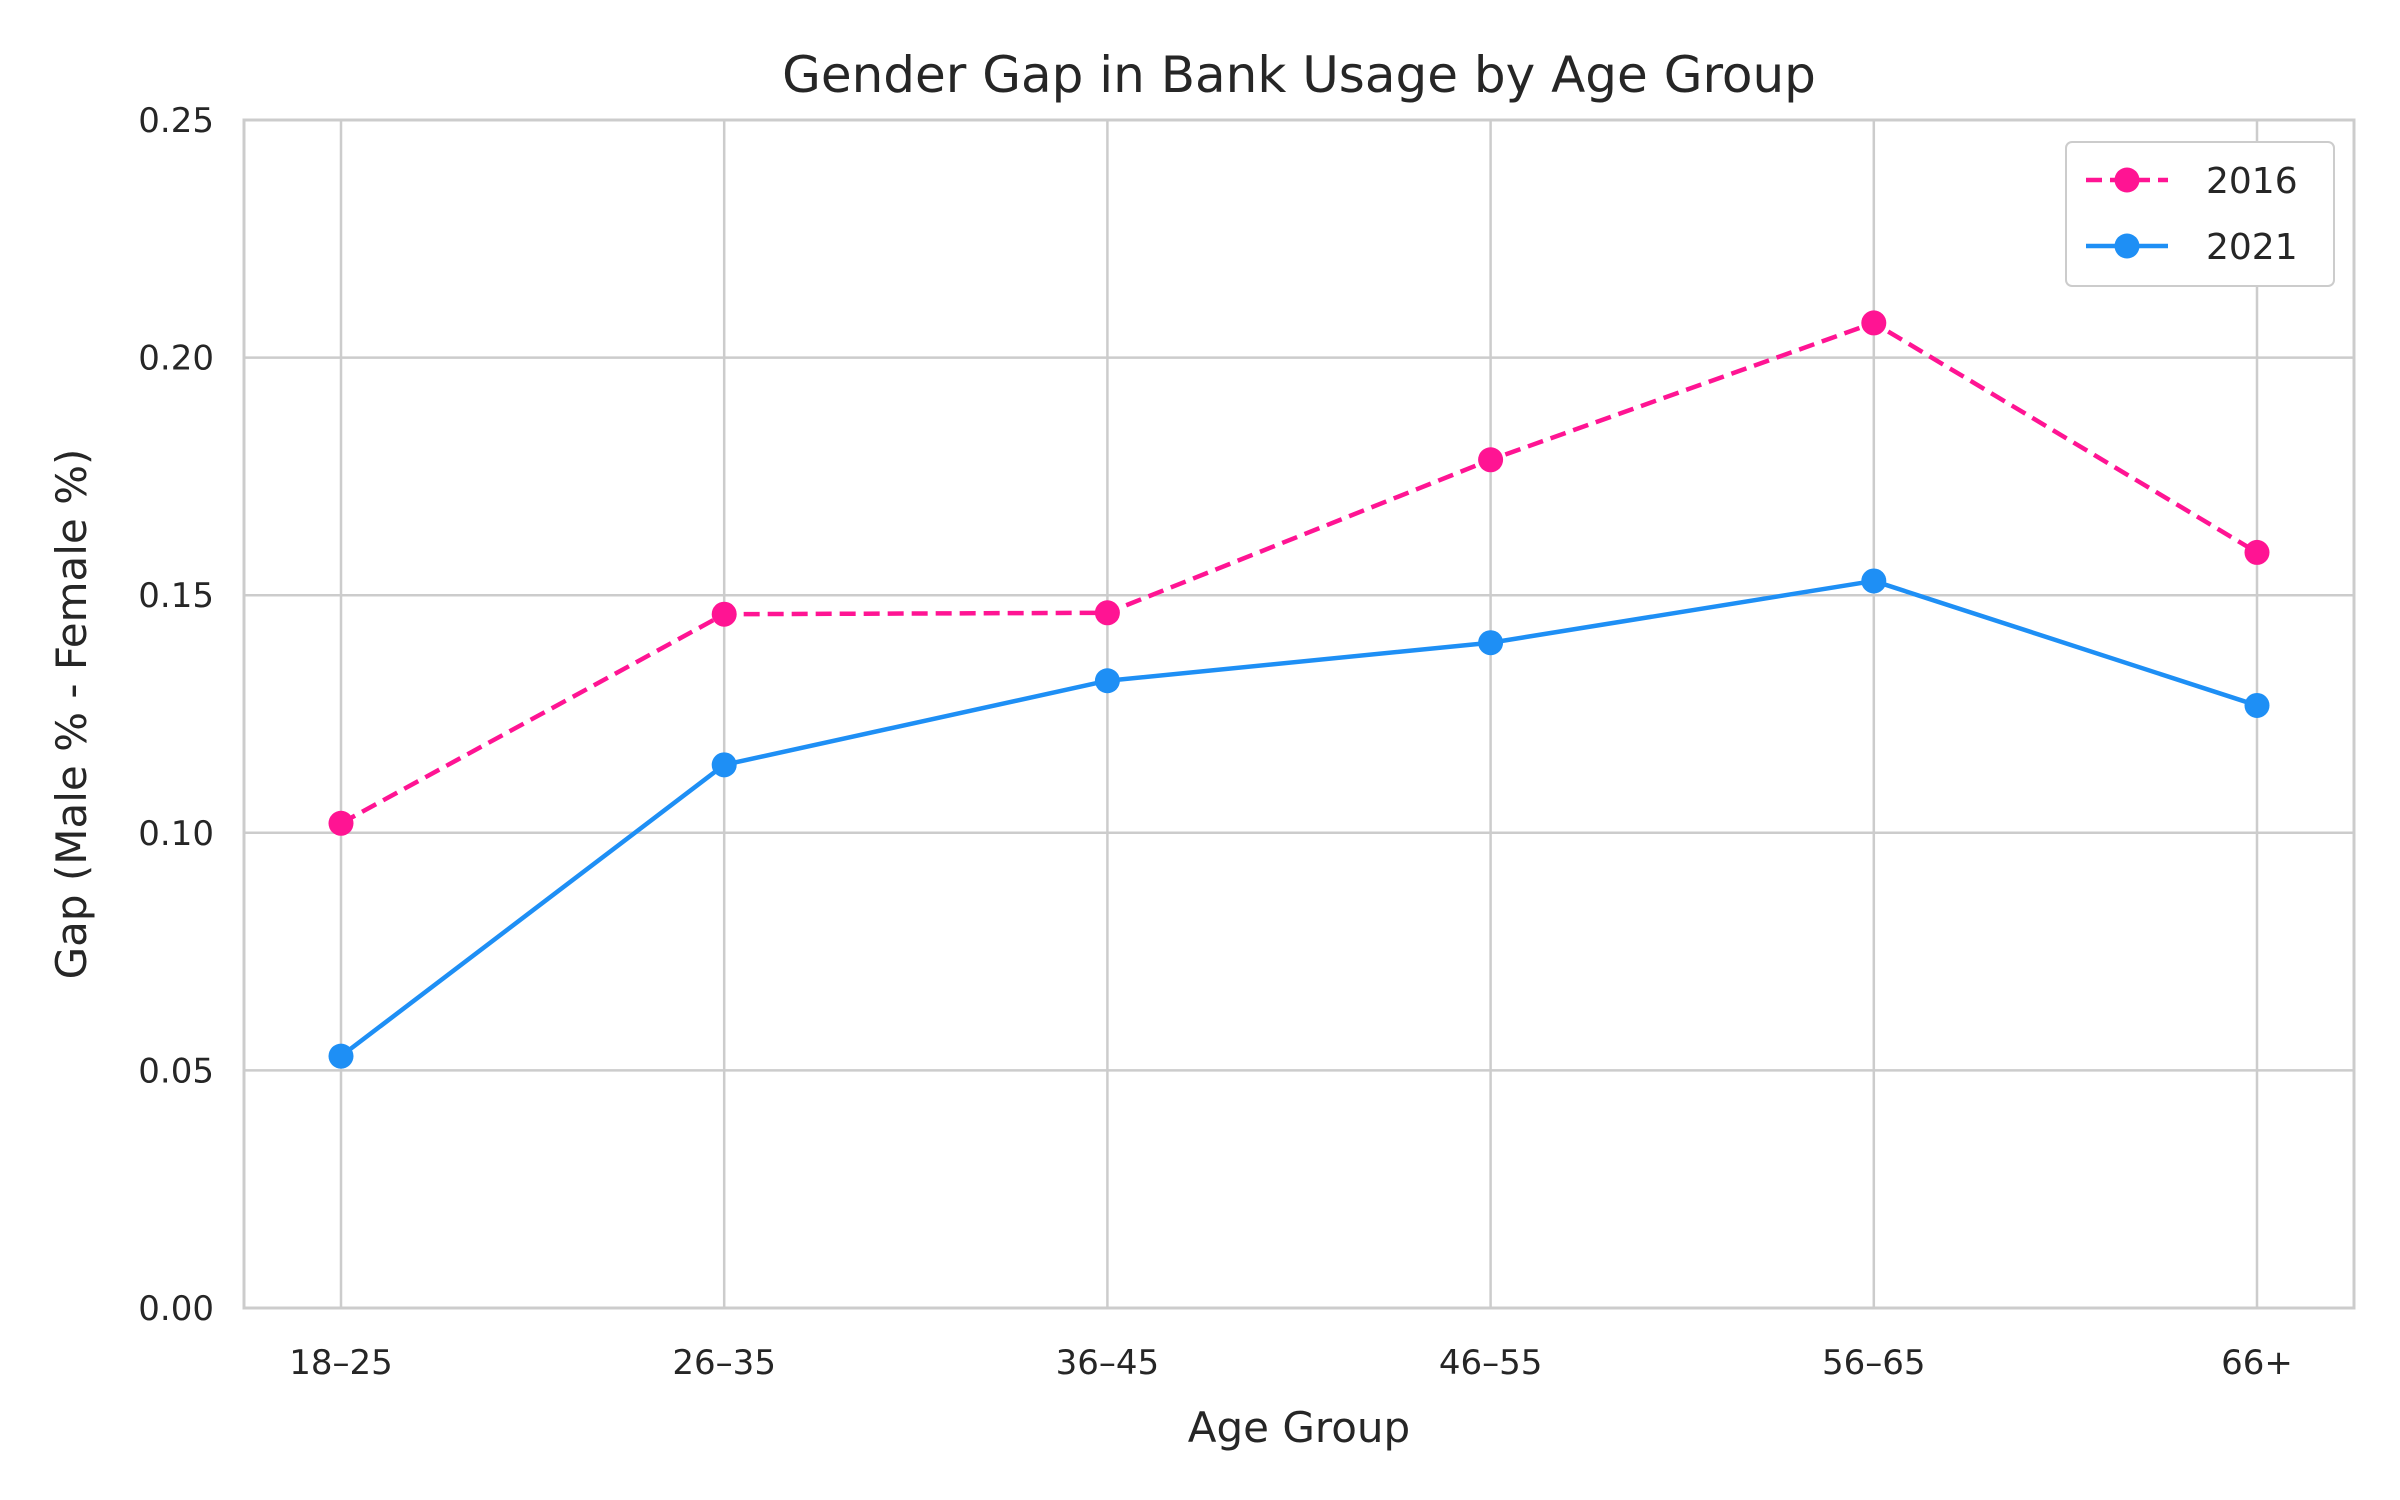 The image size is (2400, 1500). What do you see at coordinates (1299, 1427) in the screenshot?
I see `x-axis-title: Age Group` at bounding box center [1299, 1427].